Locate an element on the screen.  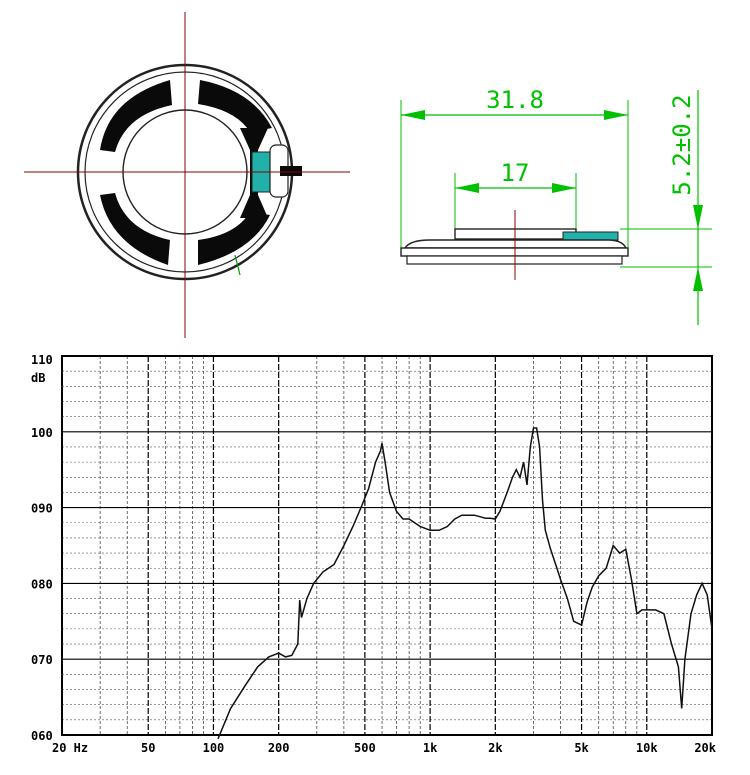
speaker-side-view: 31.8 17 5.2±0.2 is located at coordinates (556, 205).